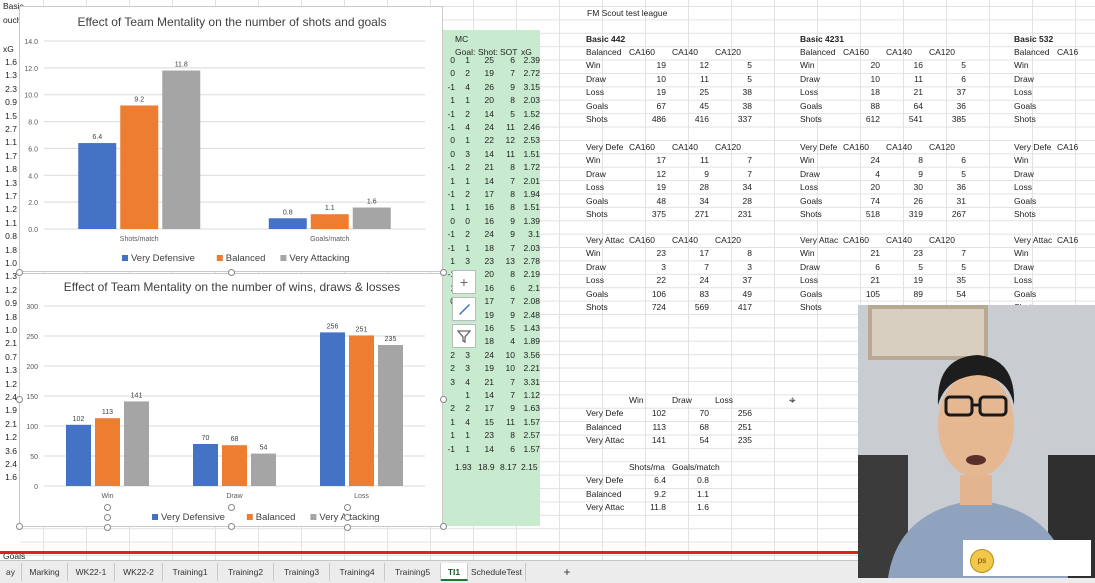 Image resolution: width=1095 pixels, height=583 pixels. What do you see at coordinates (976, 441) in the screenshot?
I see `webcam-overlay: ps` at bounding box center [976, 441].